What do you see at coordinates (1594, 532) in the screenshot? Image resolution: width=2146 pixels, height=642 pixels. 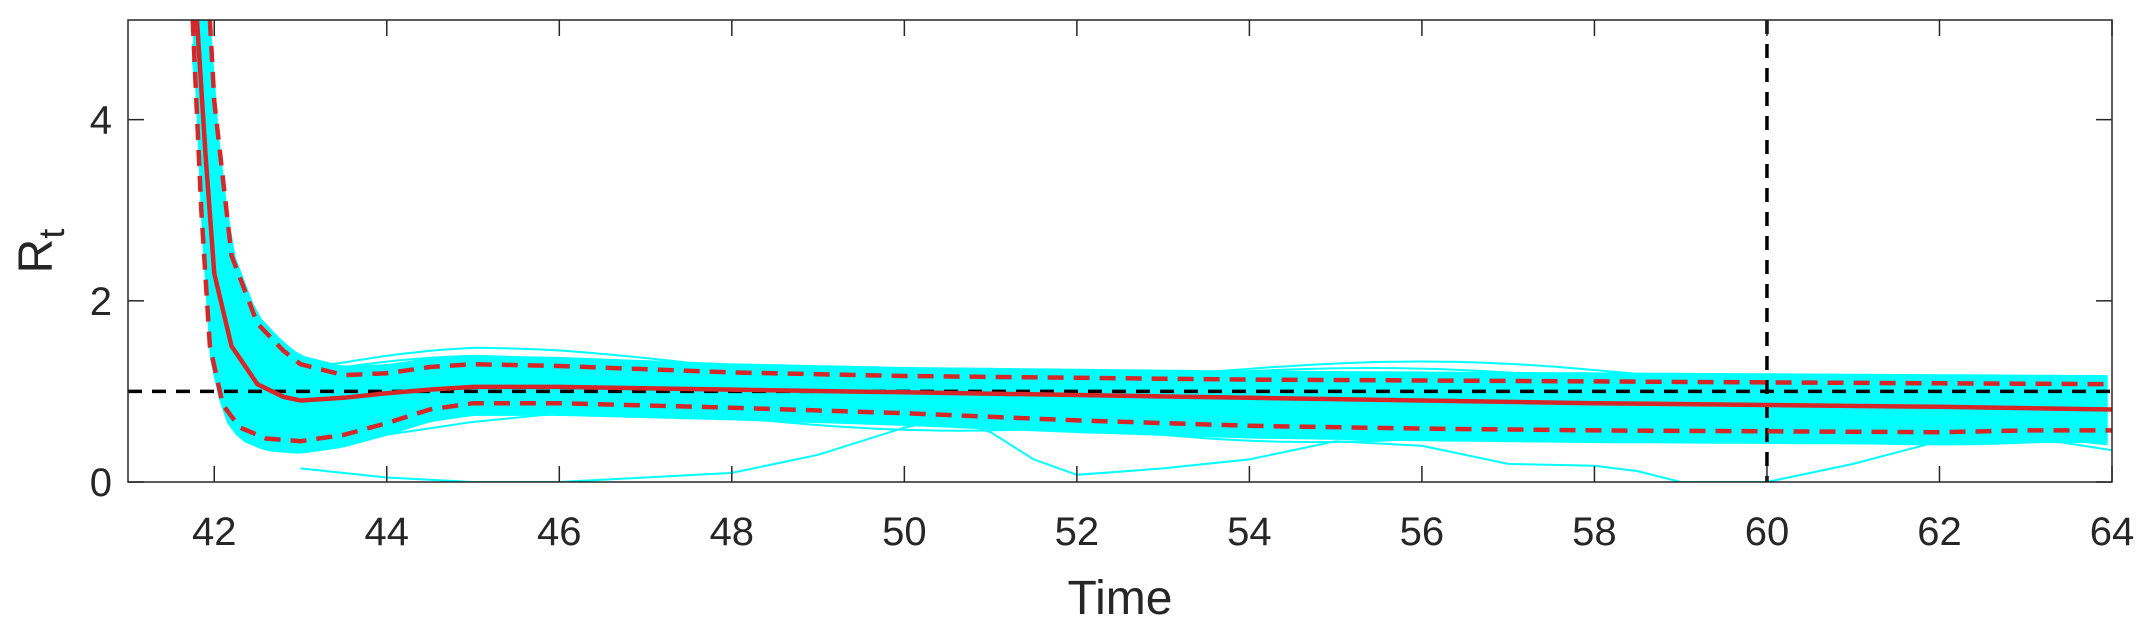 I see `x-tick-label: 58` at bounding box center [1594, 532].